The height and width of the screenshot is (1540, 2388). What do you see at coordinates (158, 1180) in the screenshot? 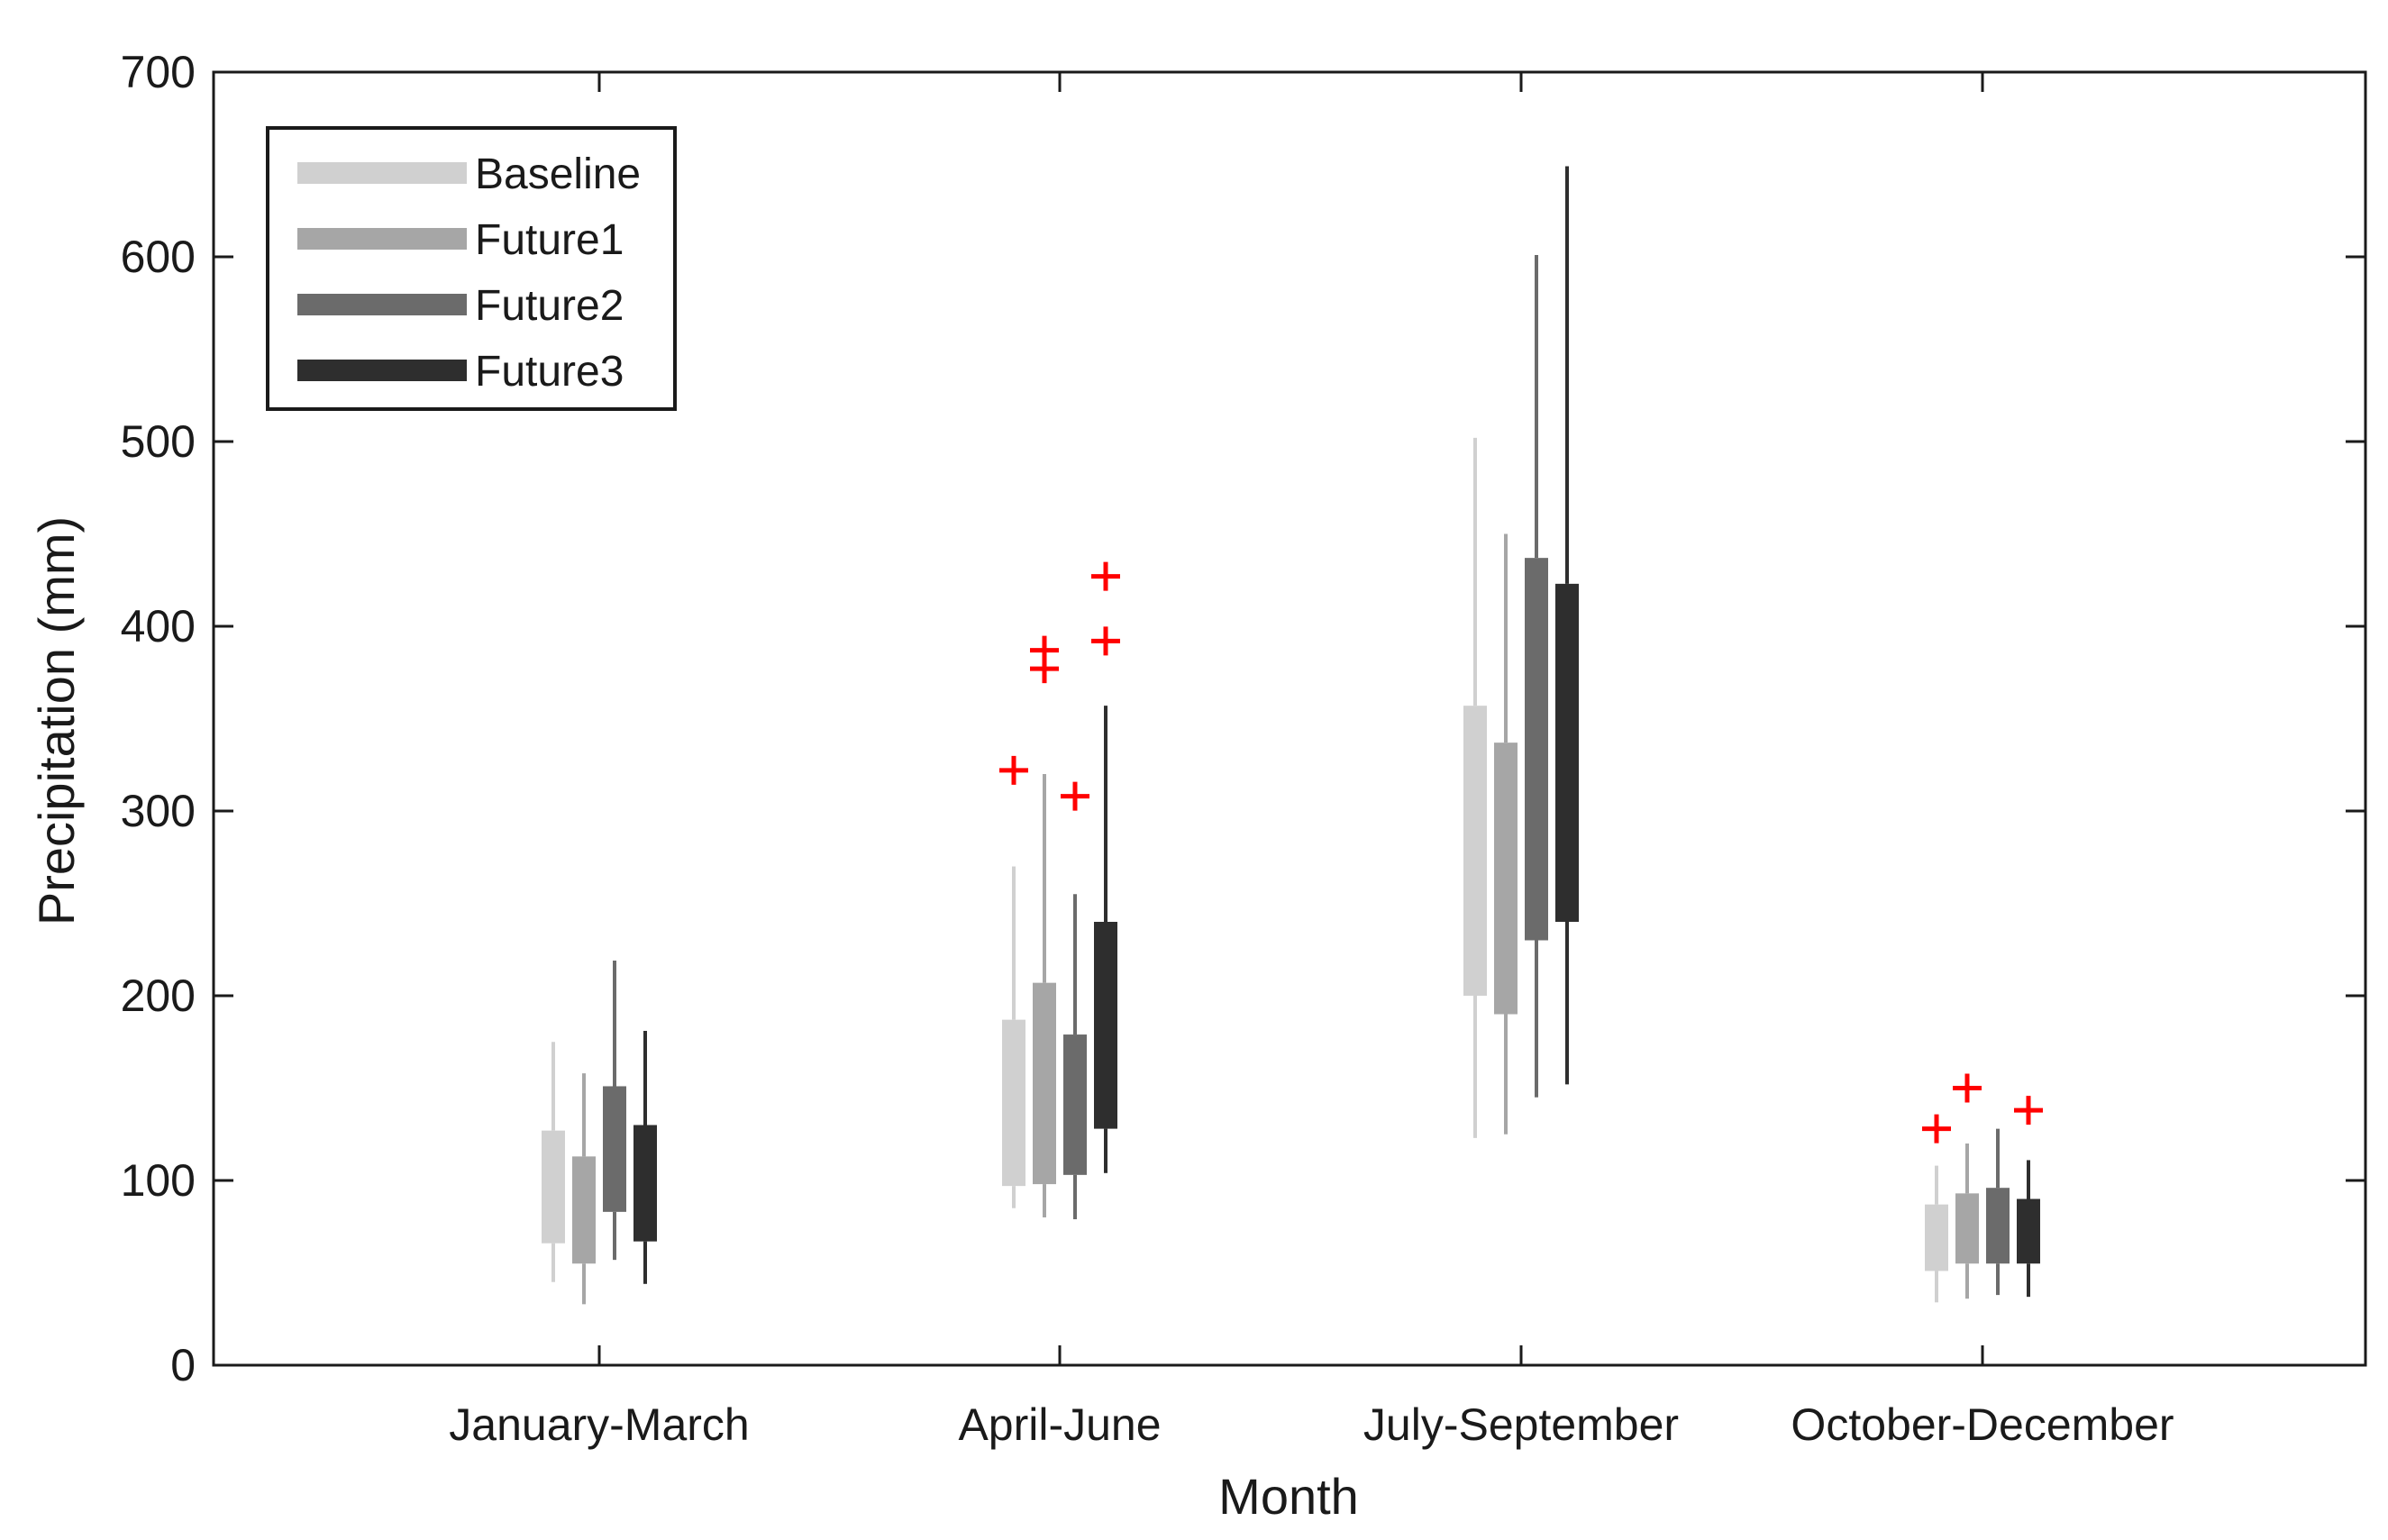
I see `y-tick-label: 100` at bounding box center [158, 1180].